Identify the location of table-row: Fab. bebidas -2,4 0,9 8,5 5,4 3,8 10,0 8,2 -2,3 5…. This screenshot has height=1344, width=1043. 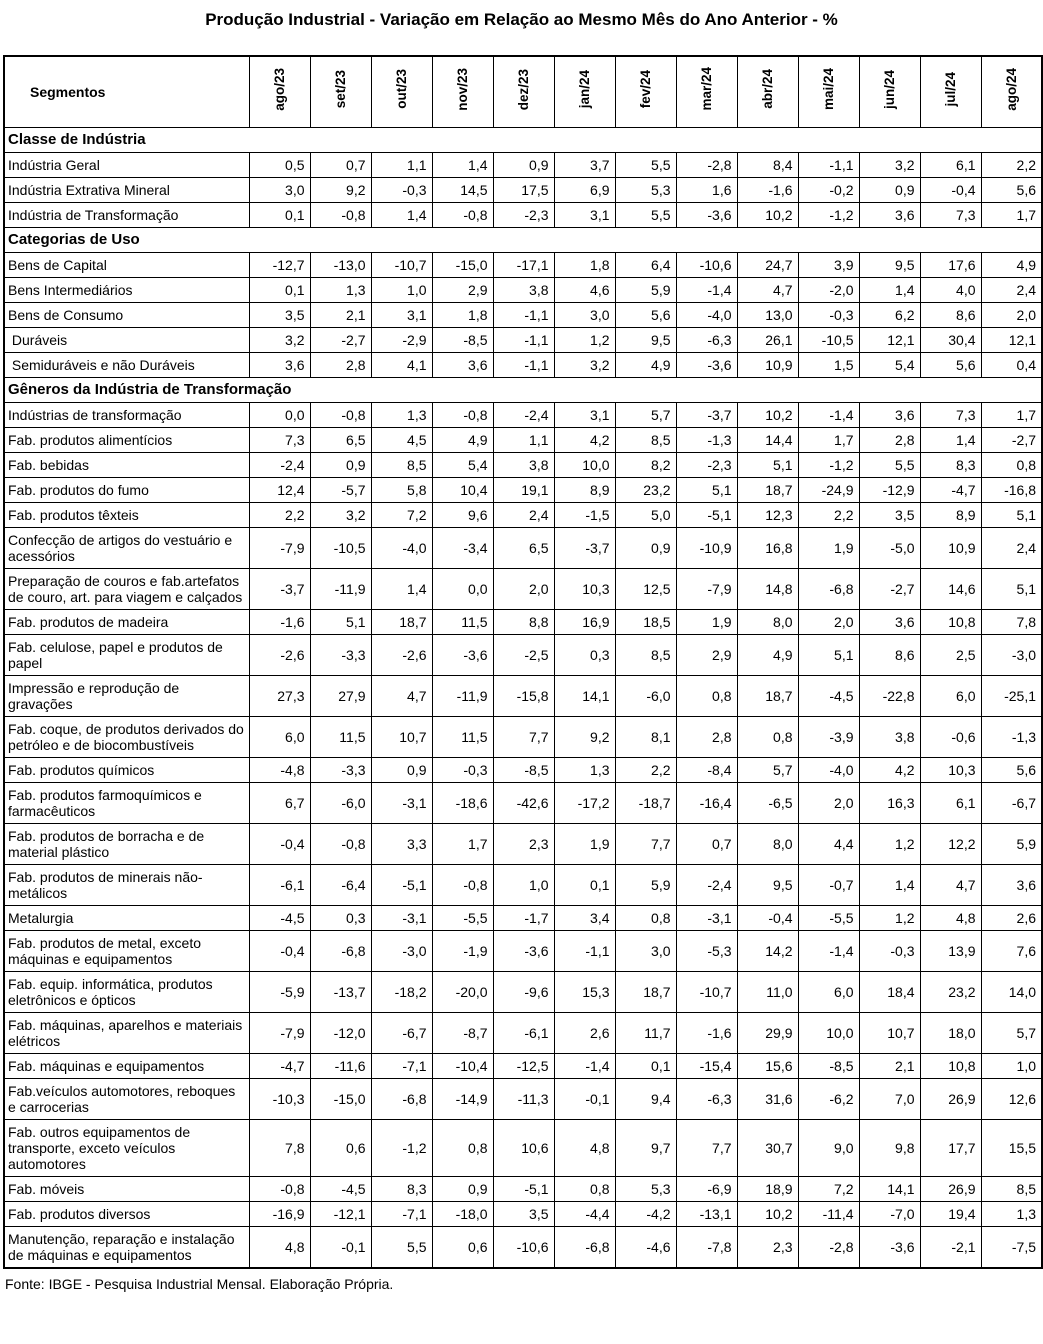
(523, 464).